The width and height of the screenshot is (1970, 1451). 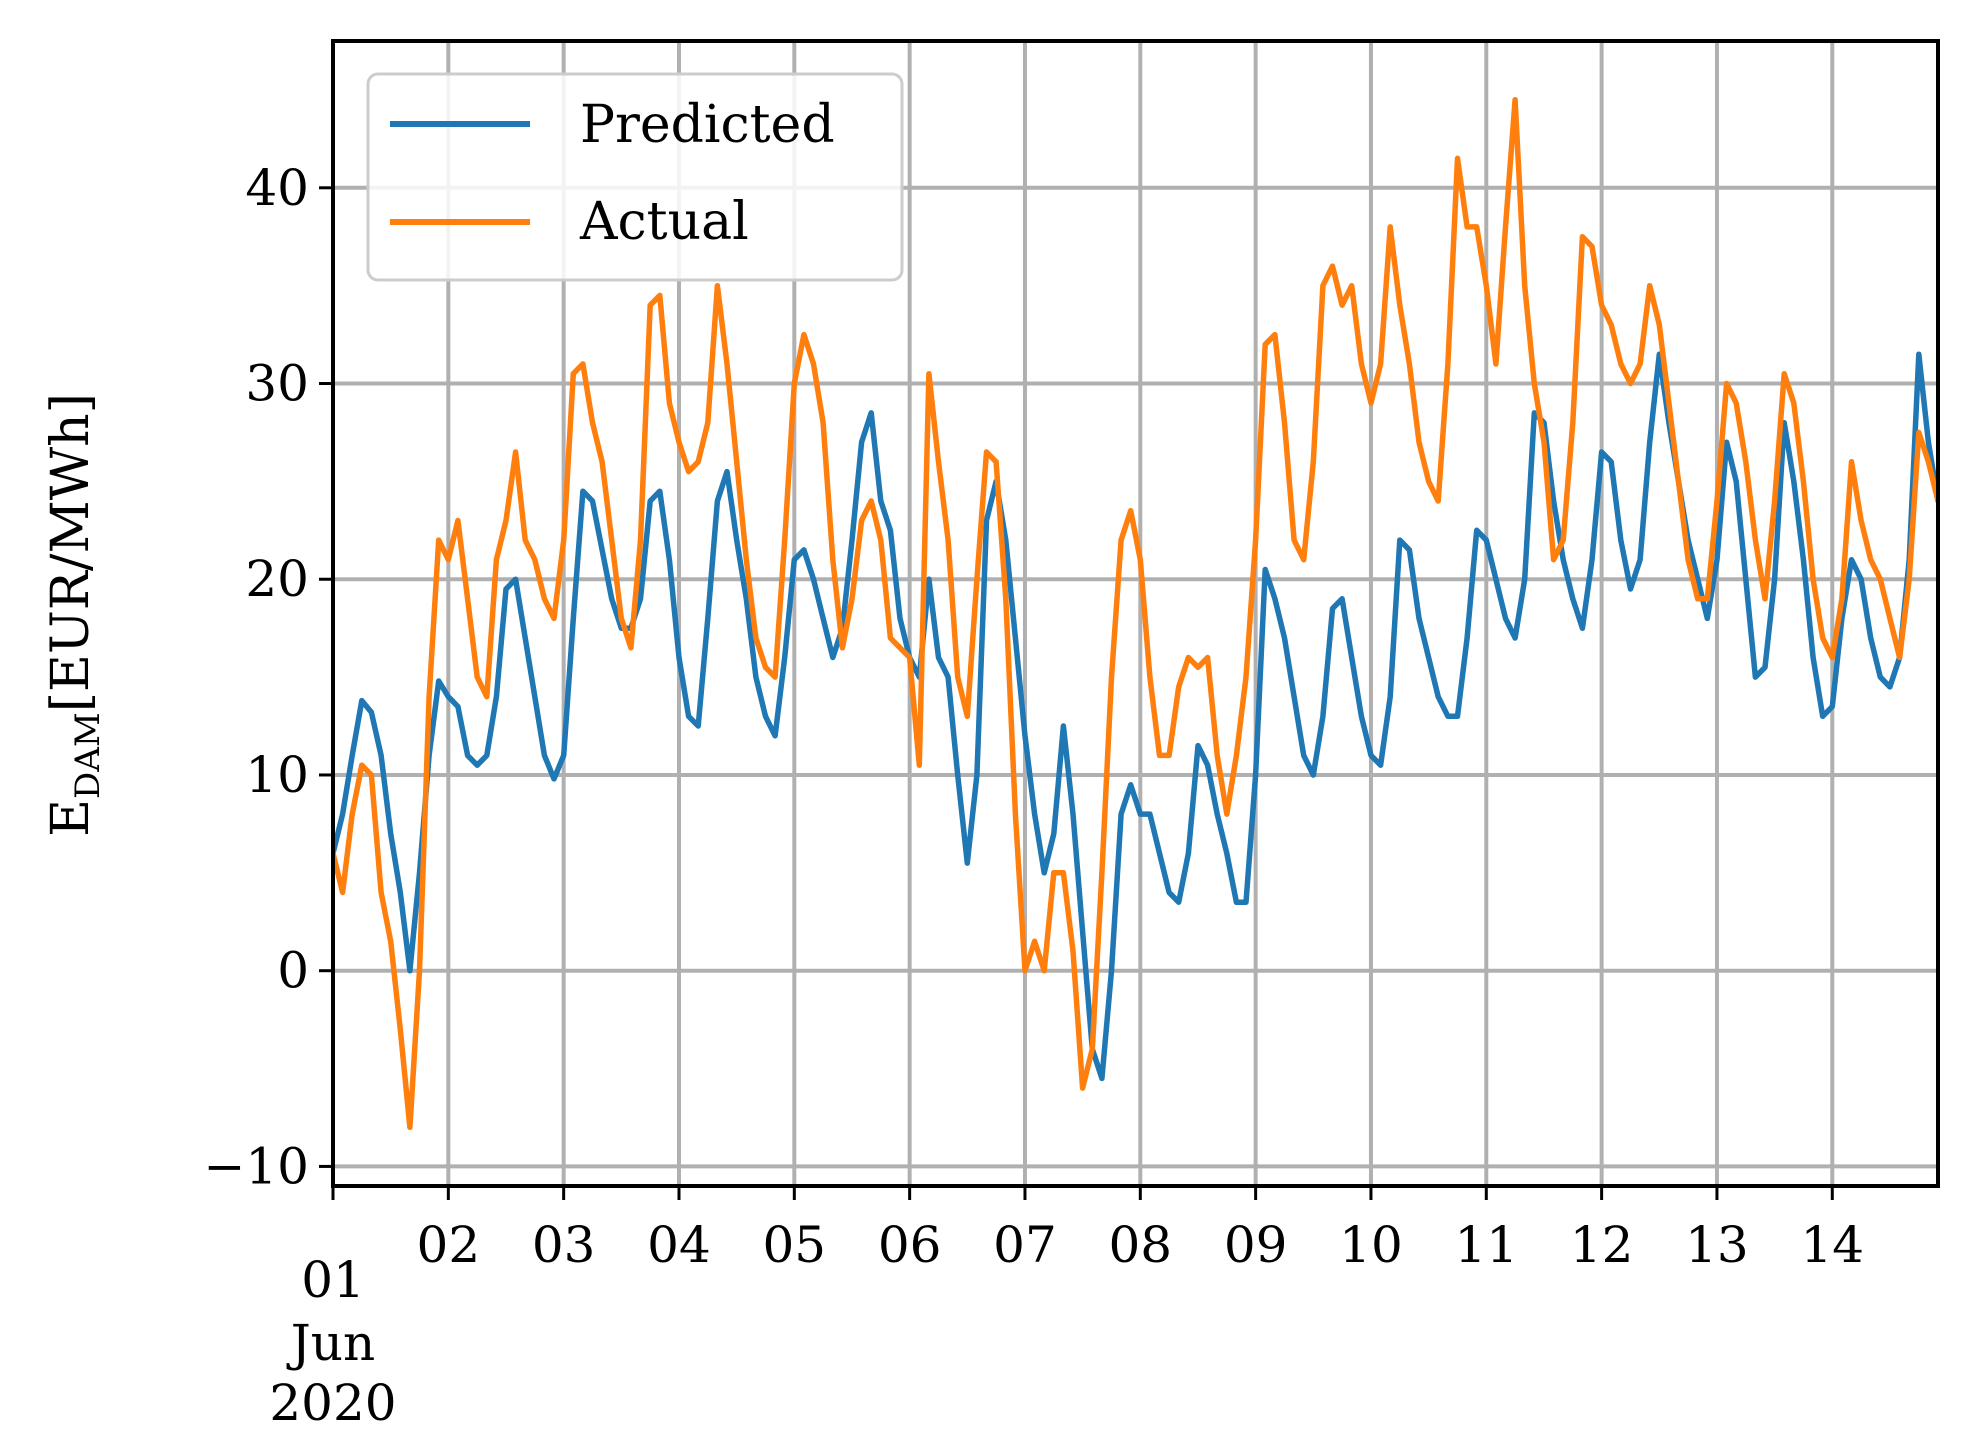 I want to click on y-tick-label: 0, so click(x=293, y=971).